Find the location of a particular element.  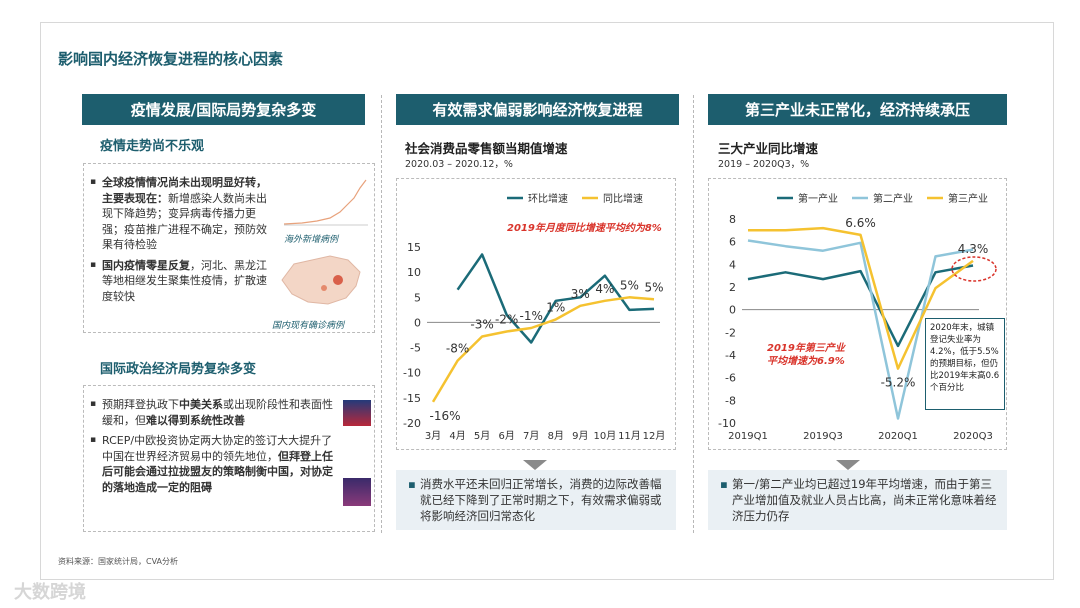

annotation: 2019年月度同比增速平均约为8% is located at coordinates (584, 228).